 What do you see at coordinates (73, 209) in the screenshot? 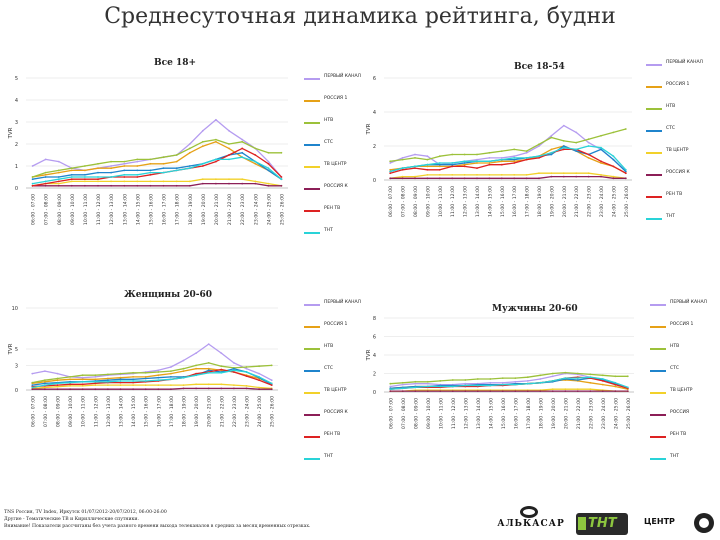
I see `x-tick-label: 09:00 - 10:00` at bounding box center [73, 209].